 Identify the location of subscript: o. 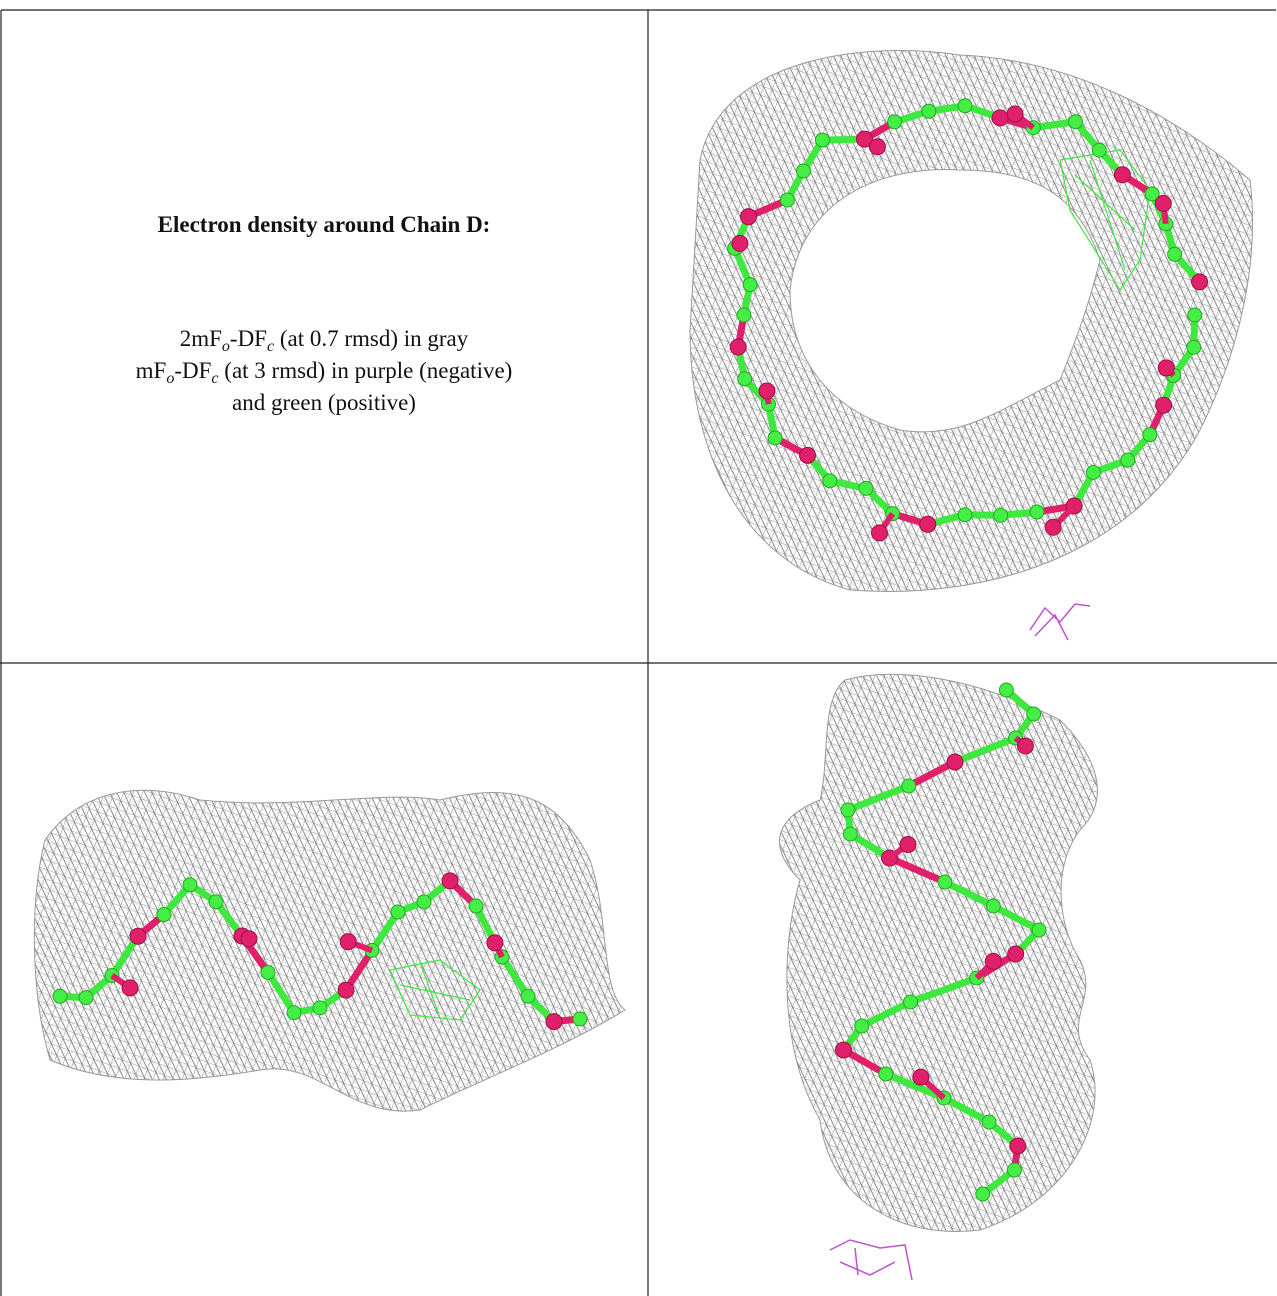
(170, 378).